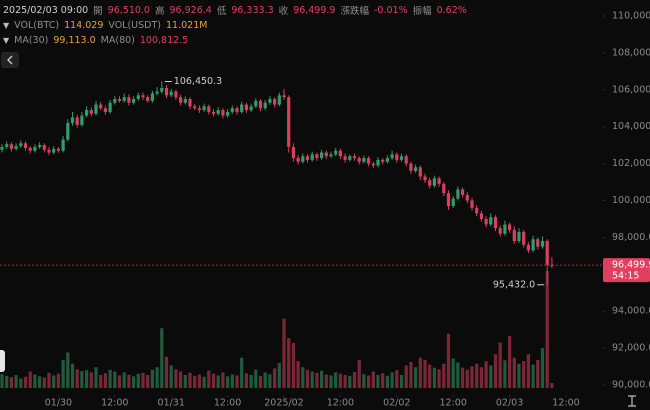 This screenshot has width=650, height=410. I want to click on annotation-high: 106,450.3, so click(198, 81).